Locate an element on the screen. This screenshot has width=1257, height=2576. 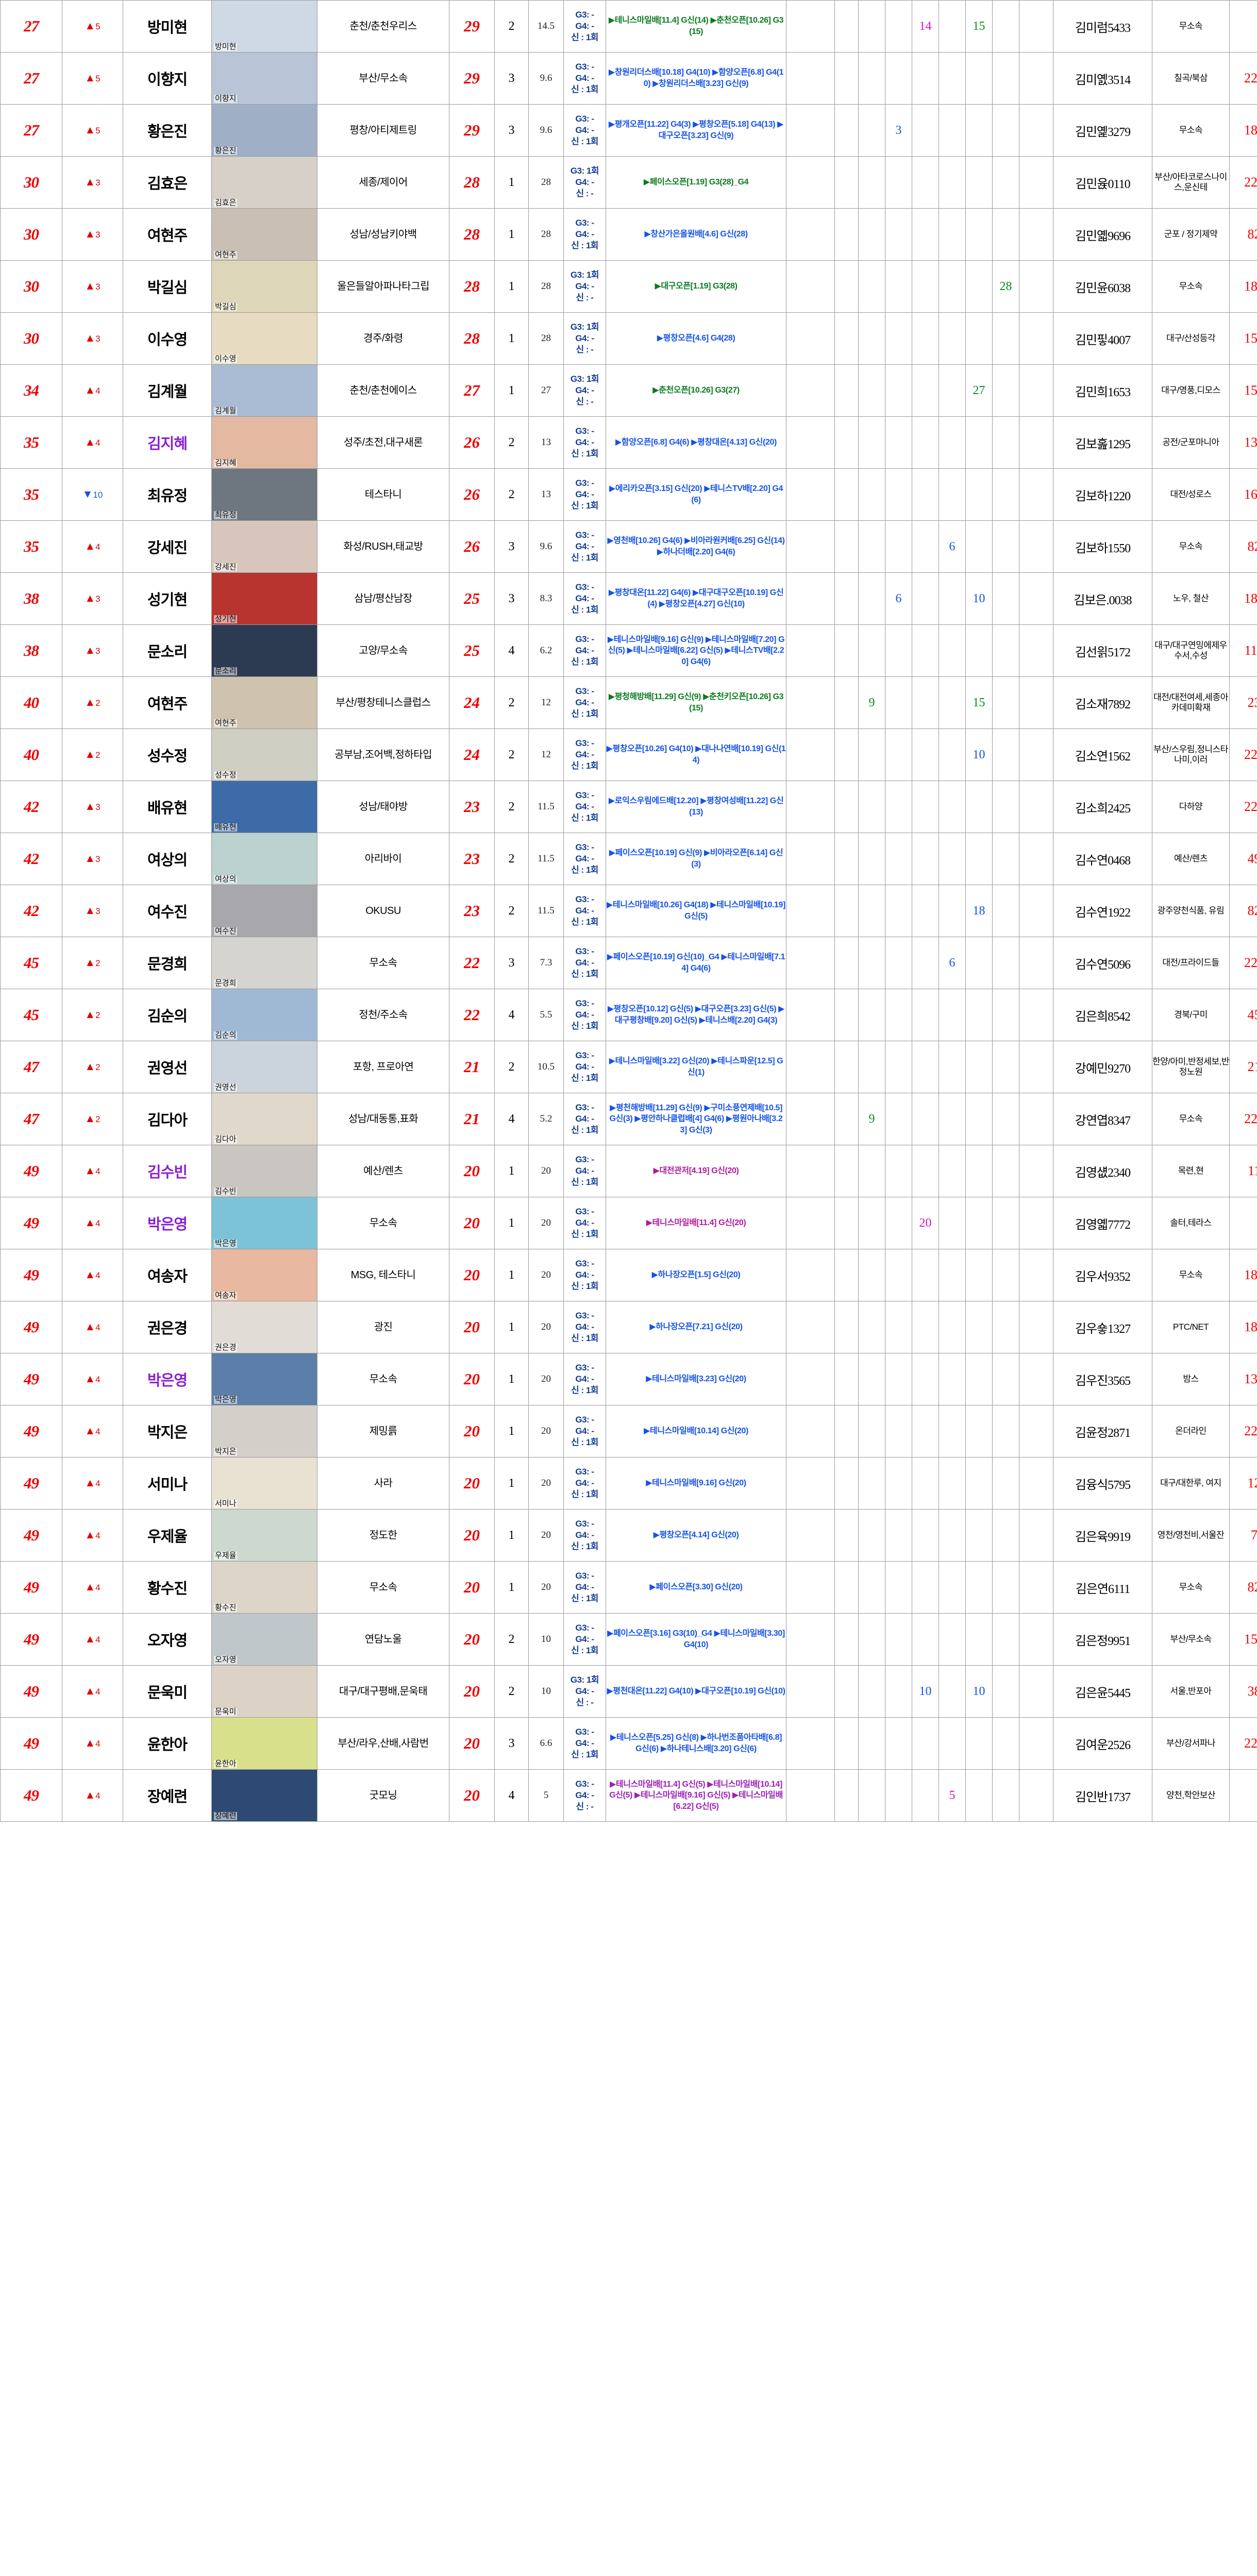
events-text: ▶대구오픈[1.19] G3(28) is located at coordinates (696, 286).